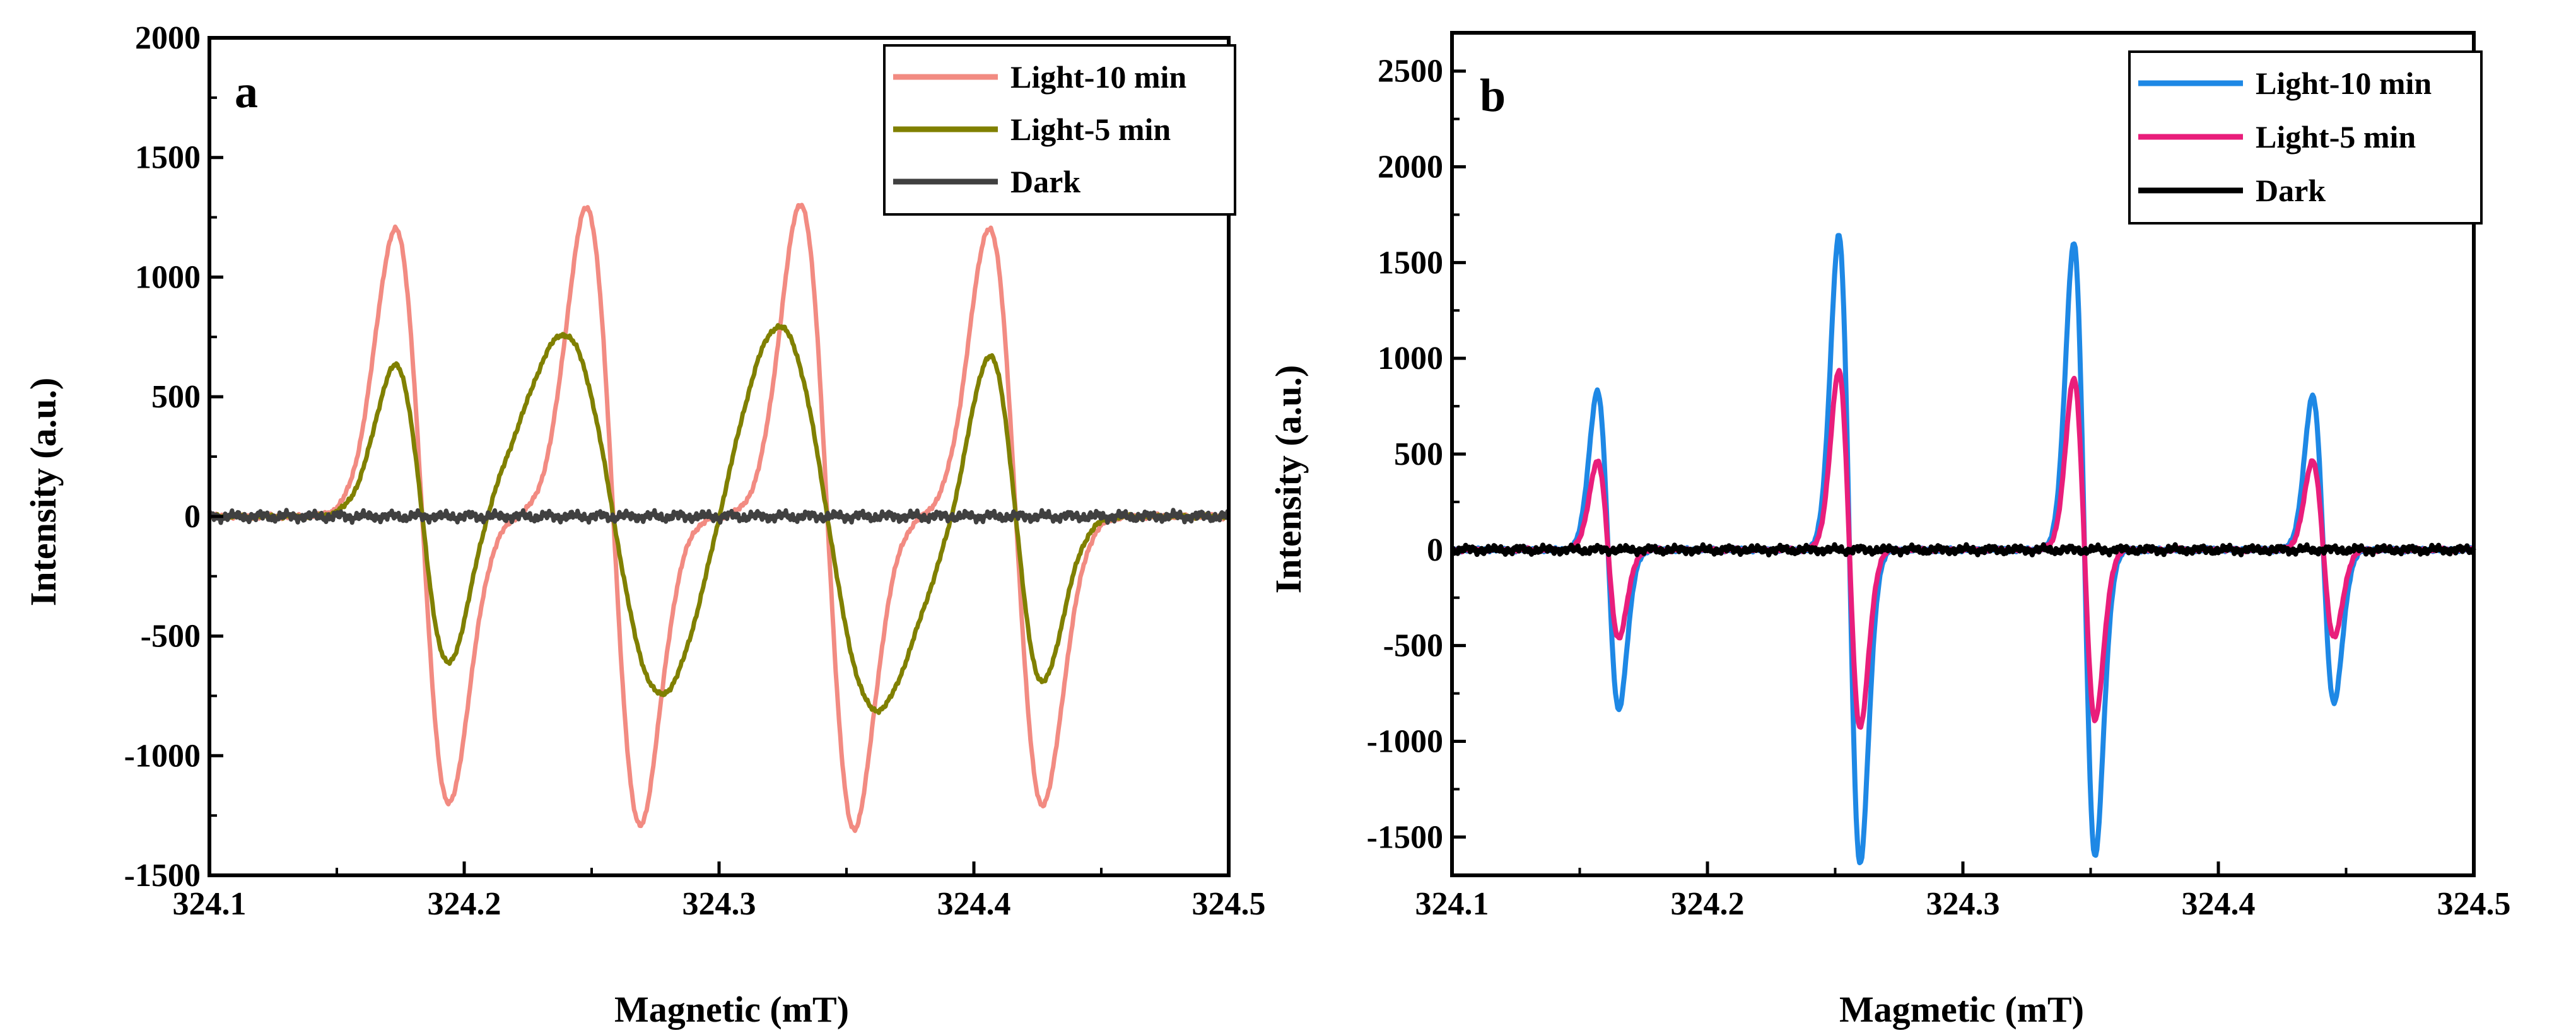 The width and height of the screenshot is (2576, 1033). I want to click on chart-b-y-tick-label: 2500, so click(1410, 72).